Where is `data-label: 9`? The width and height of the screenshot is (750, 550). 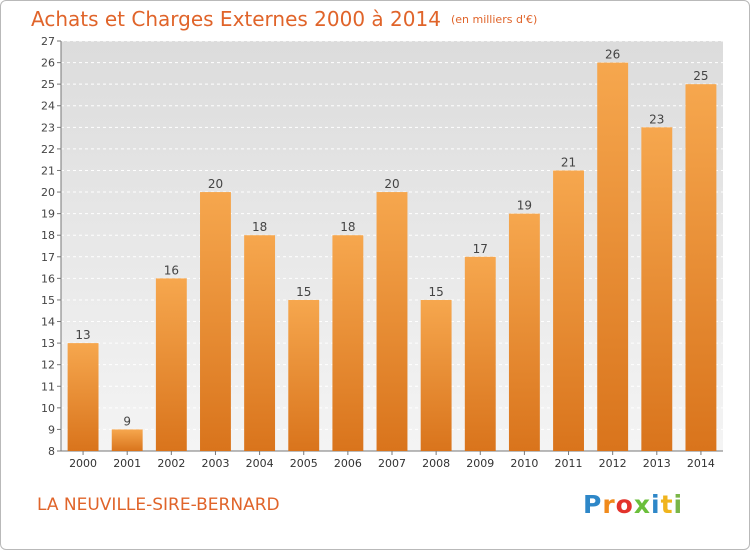 data-label: 9 is located at coordinates (127, 421).